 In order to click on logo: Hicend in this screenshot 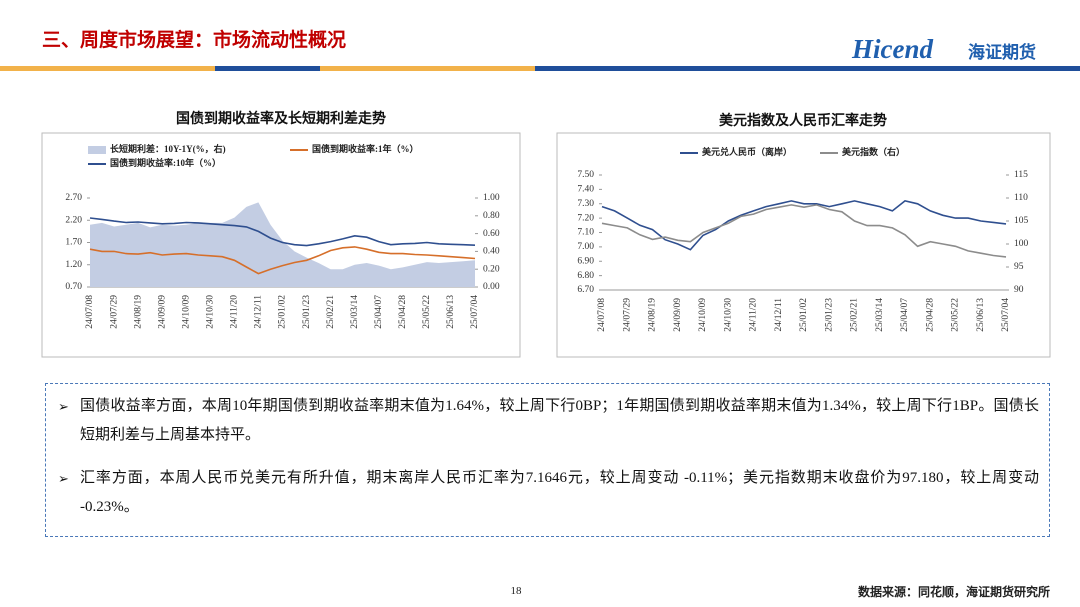, I will do `click(892, 49)`.